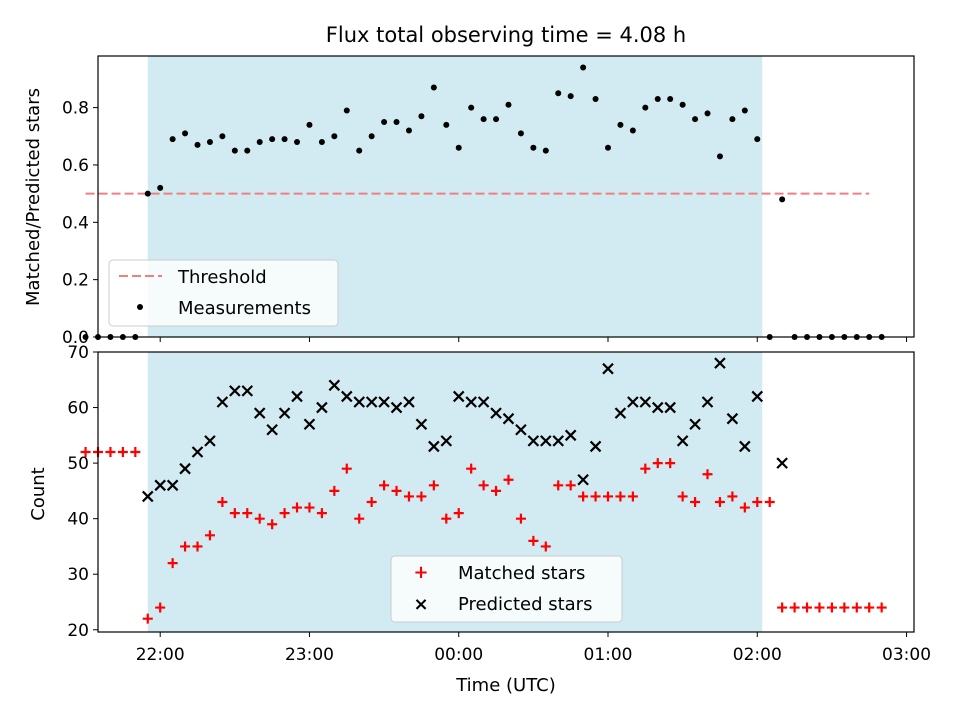  I want to click on y-tick-label: 0.0, so click(75, 338).